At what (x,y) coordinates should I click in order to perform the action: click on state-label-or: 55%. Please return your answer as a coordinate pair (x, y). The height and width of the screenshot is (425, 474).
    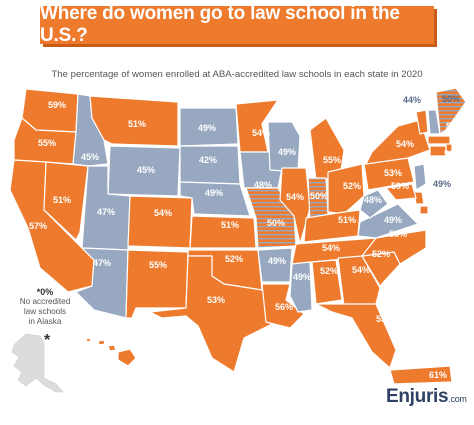
    Looking at the image, I should click on (47, 143).